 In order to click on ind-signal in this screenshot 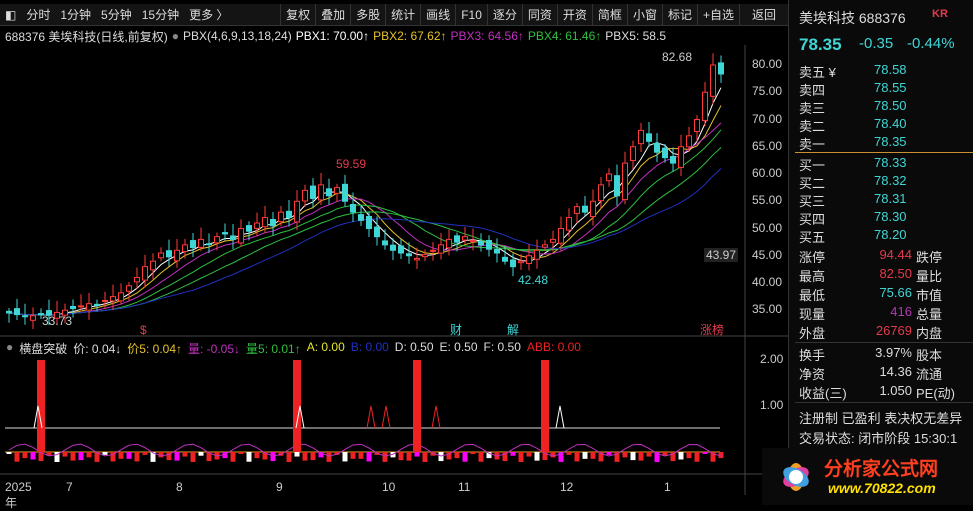, I will do `click(436, 417)`.